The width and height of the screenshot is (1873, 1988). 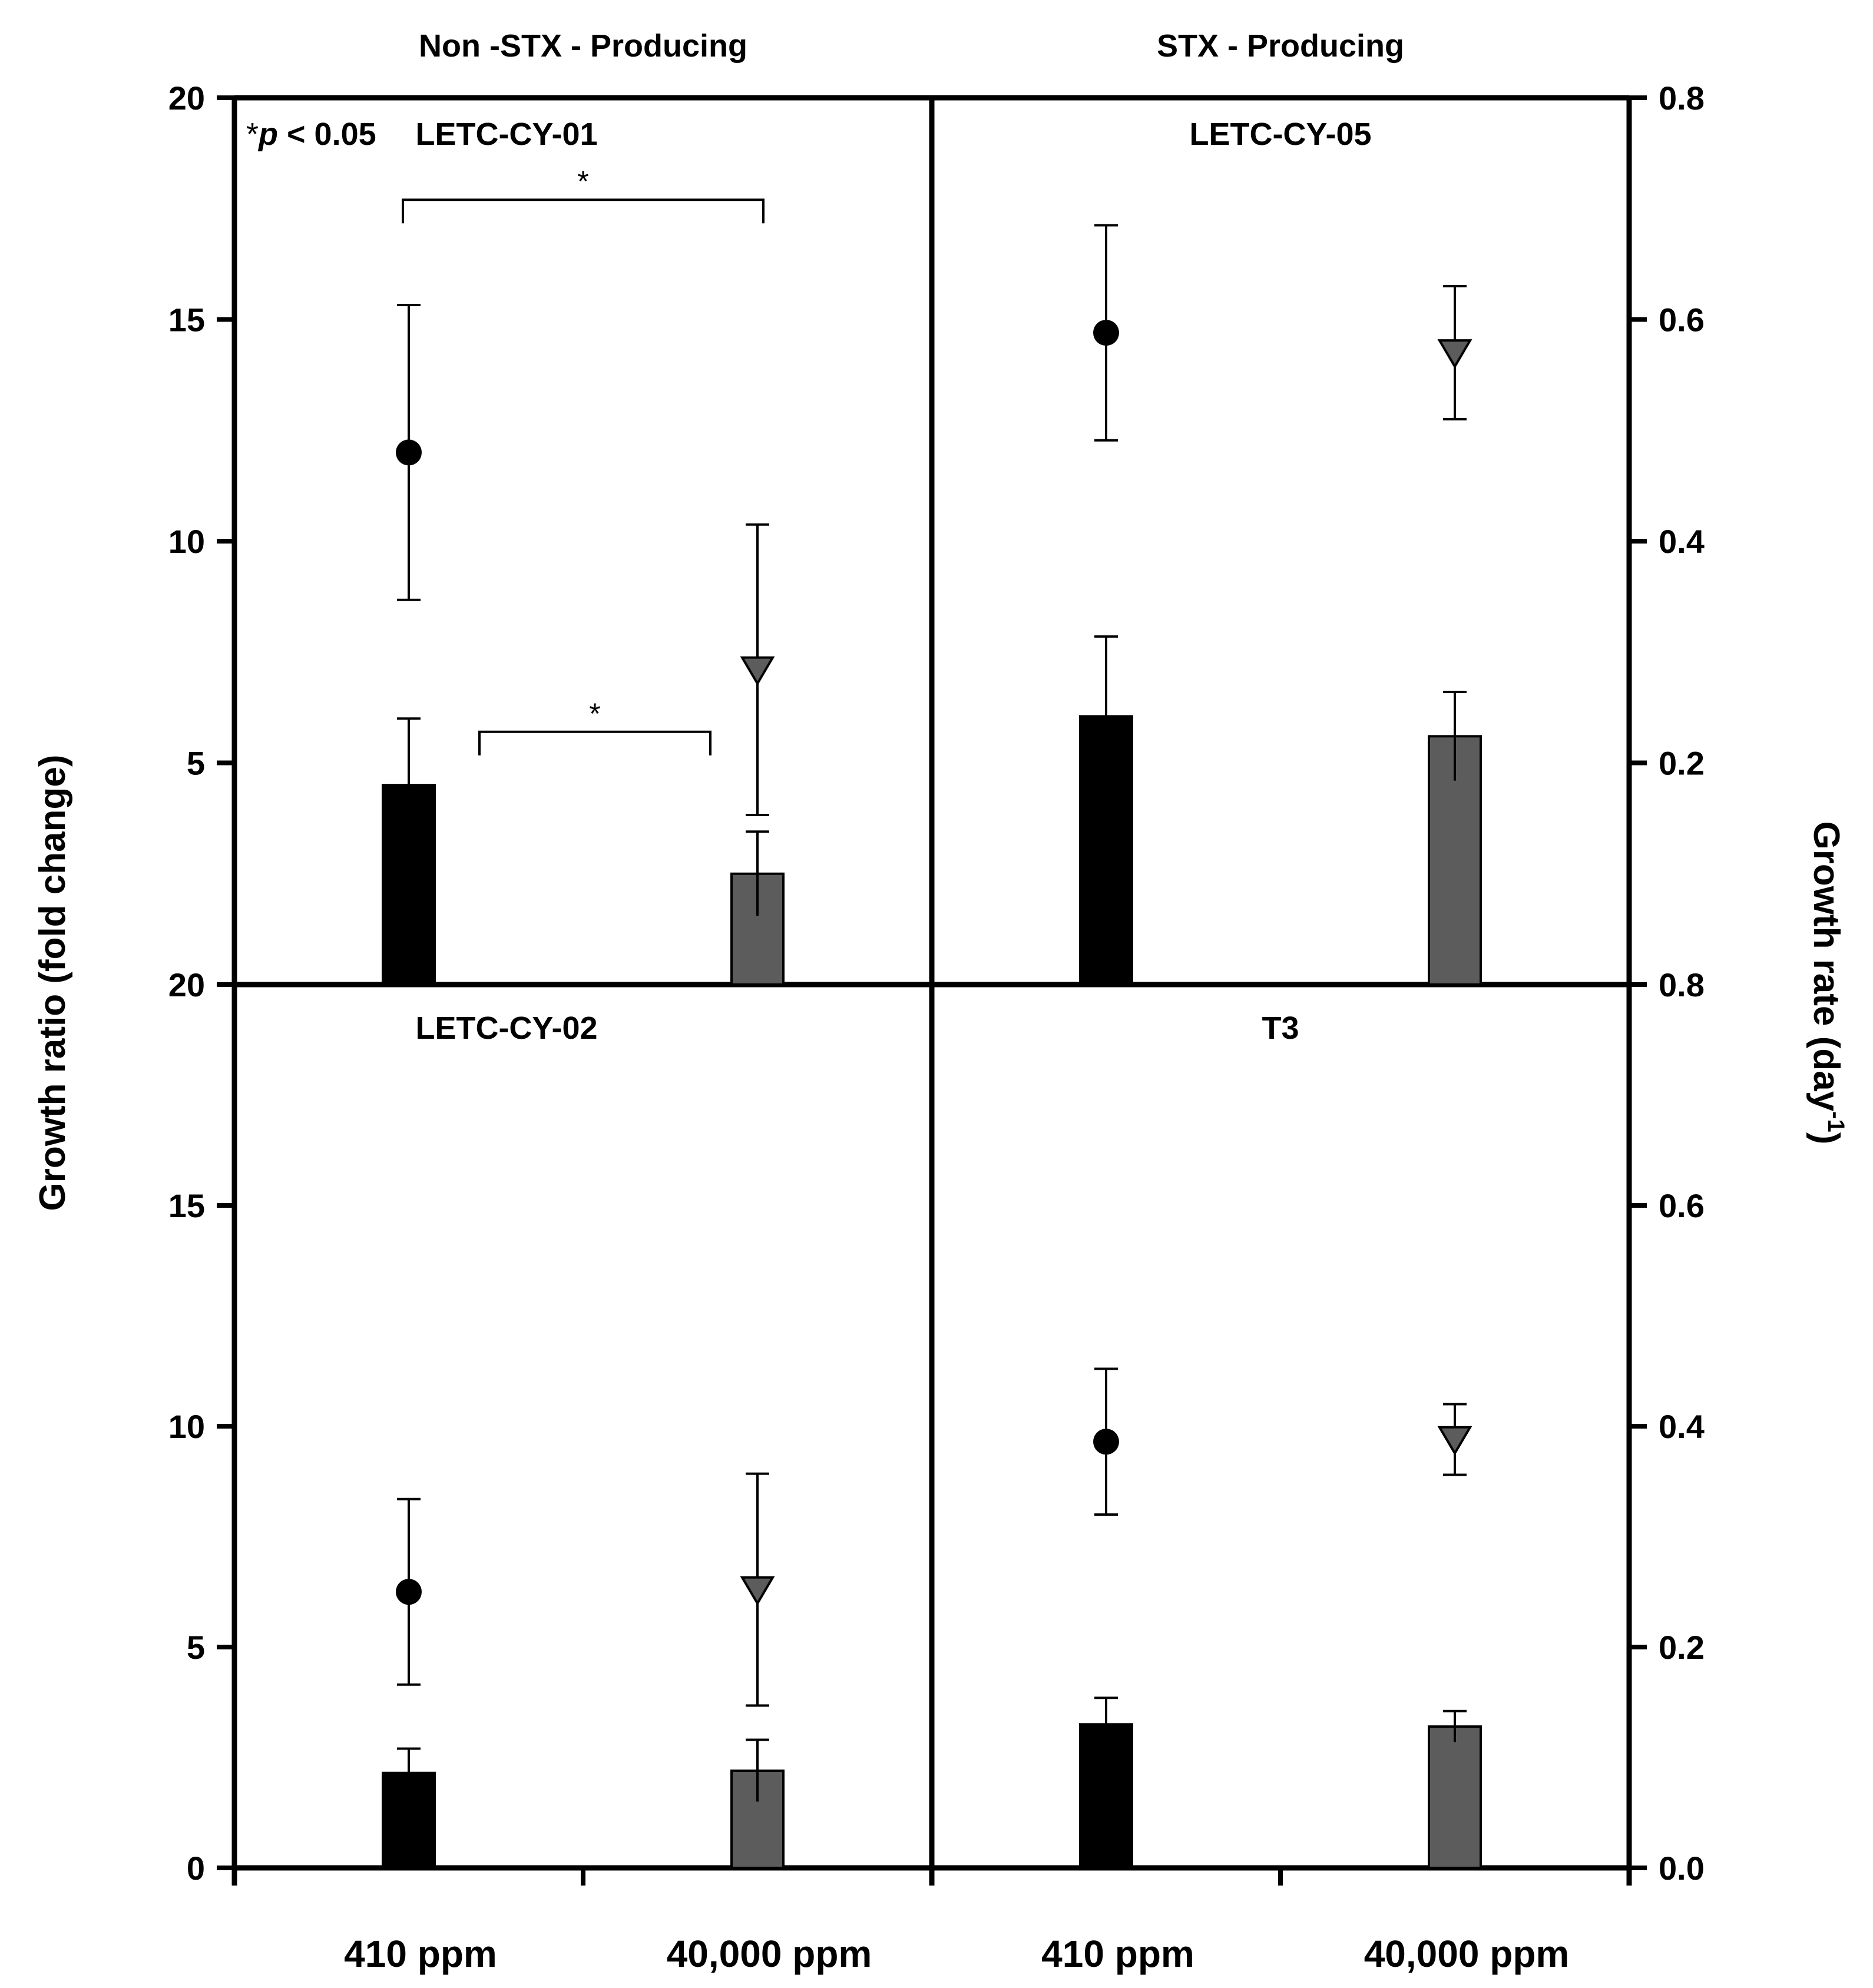 I want to click on panel-label: LETC-CY-05, so click(x=1280, y=134).